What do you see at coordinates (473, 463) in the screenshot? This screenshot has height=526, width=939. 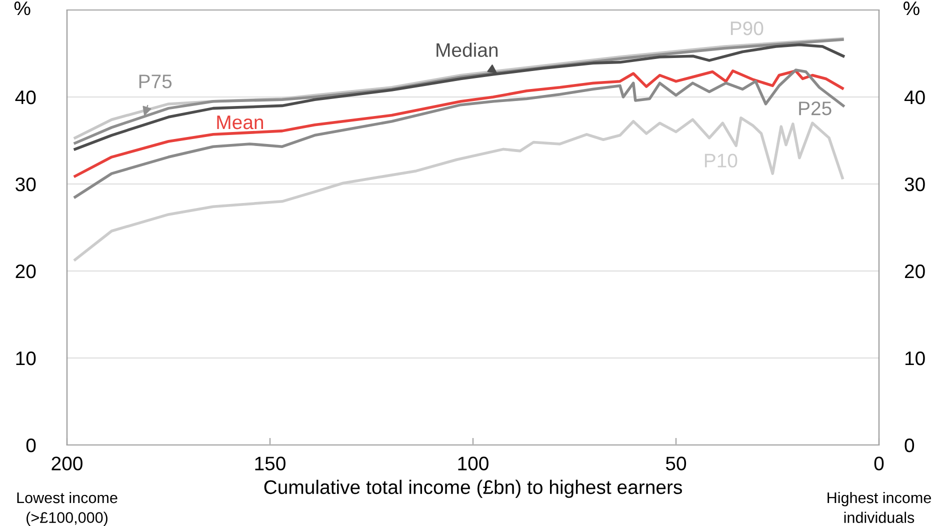 I see `x-tick-label: 100` at bounding box center [473, 463].